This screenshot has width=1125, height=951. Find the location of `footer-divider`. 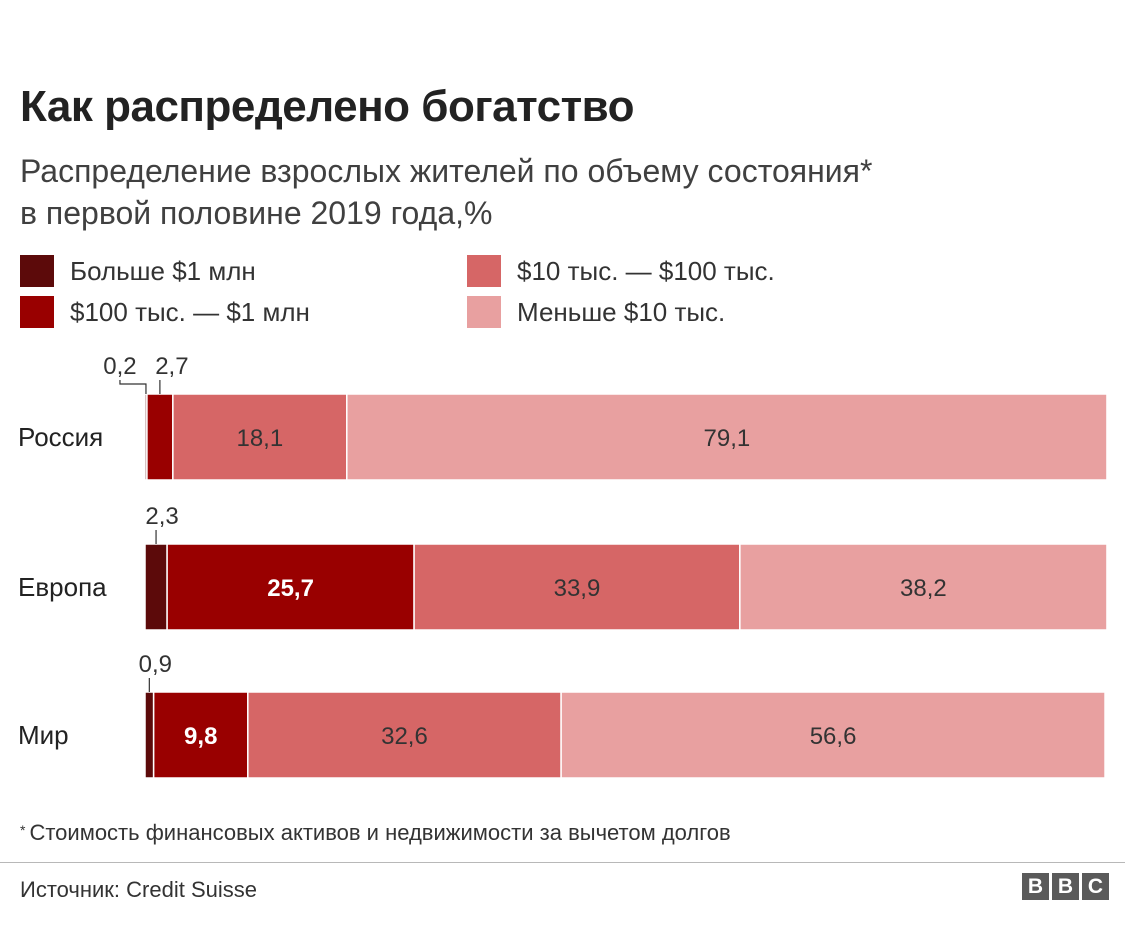

footer-divider is located at coordinates (562, 862).